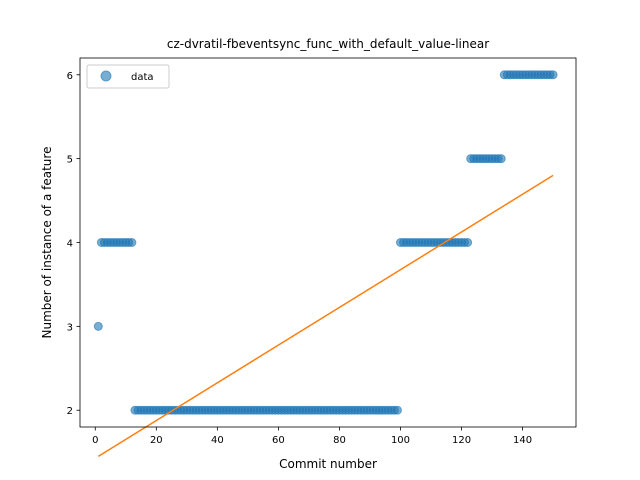 This screenshot has height=480, width=640. What do you see at coordinates (461, 440) in the screenshot?
I see `x-tick-label-120: 120` at bounding box center [461, 440].